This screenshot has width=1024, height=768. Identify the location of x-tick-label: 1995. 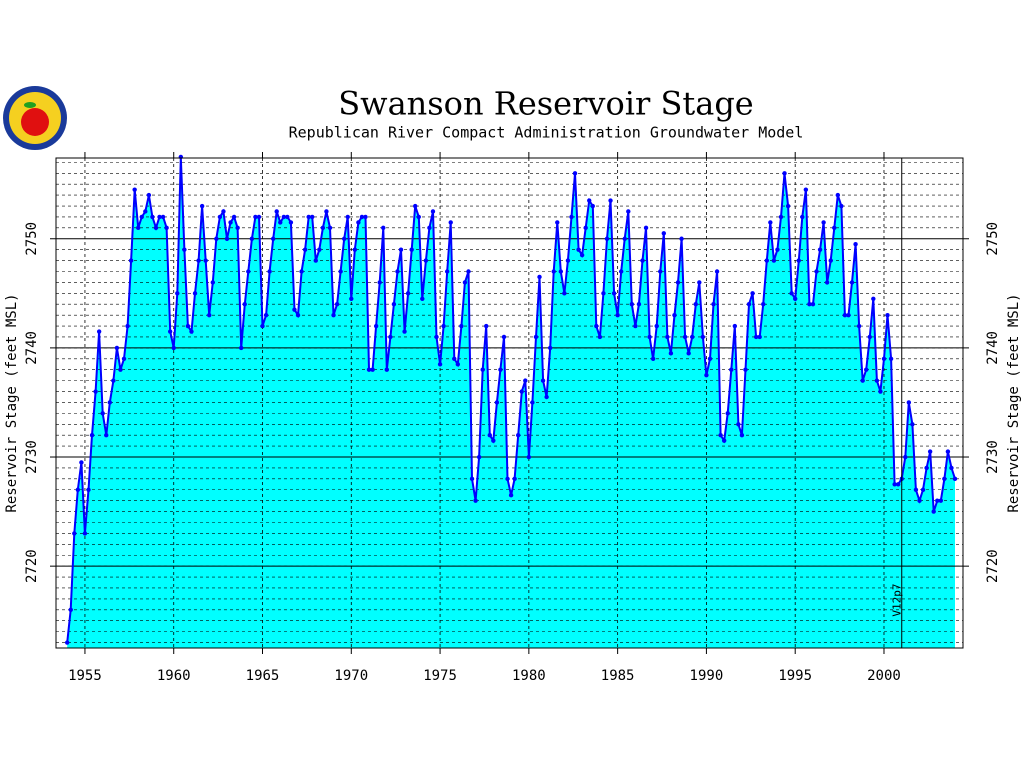
(795, 676).